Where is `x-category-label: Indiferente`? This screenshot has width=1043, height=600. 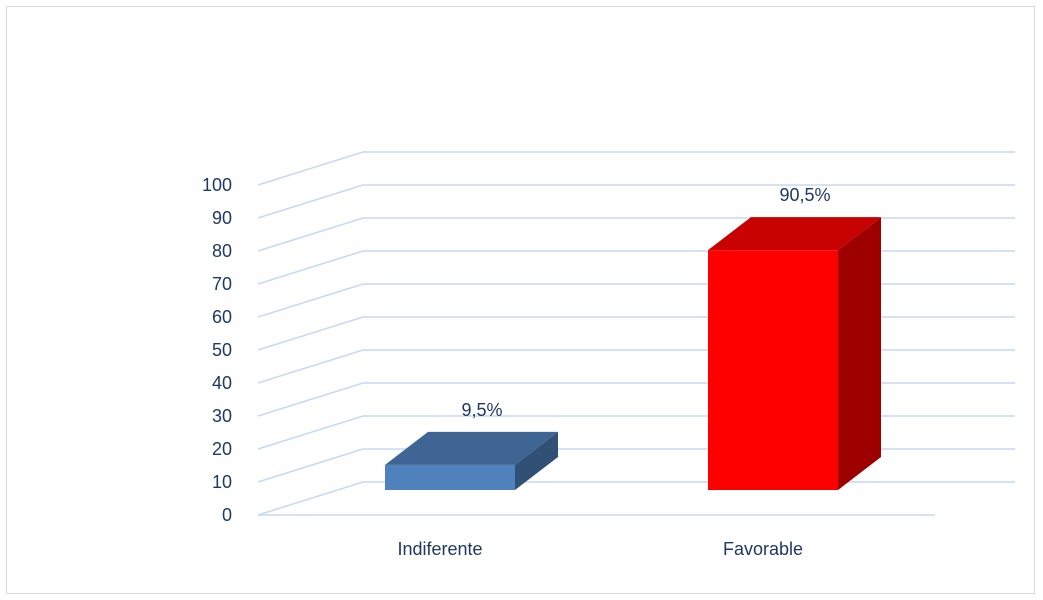
x-category-label: Indiferente is located at coordinates (439, 549).